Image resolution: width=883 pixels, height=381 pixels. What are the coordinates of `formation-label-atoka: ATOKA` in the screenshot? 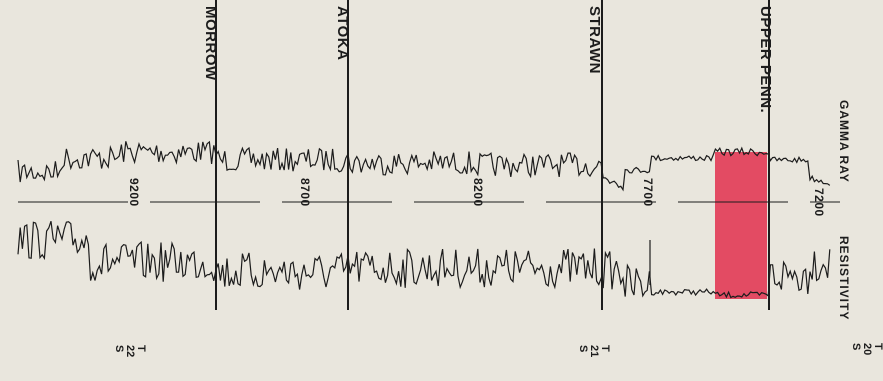 It's located at (342, 33).